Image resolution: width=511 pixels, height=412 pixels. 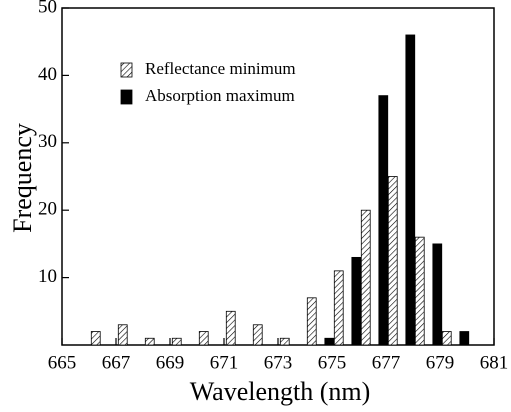 I want to click on x-tick-label: 665, so click(x=62, y=362).